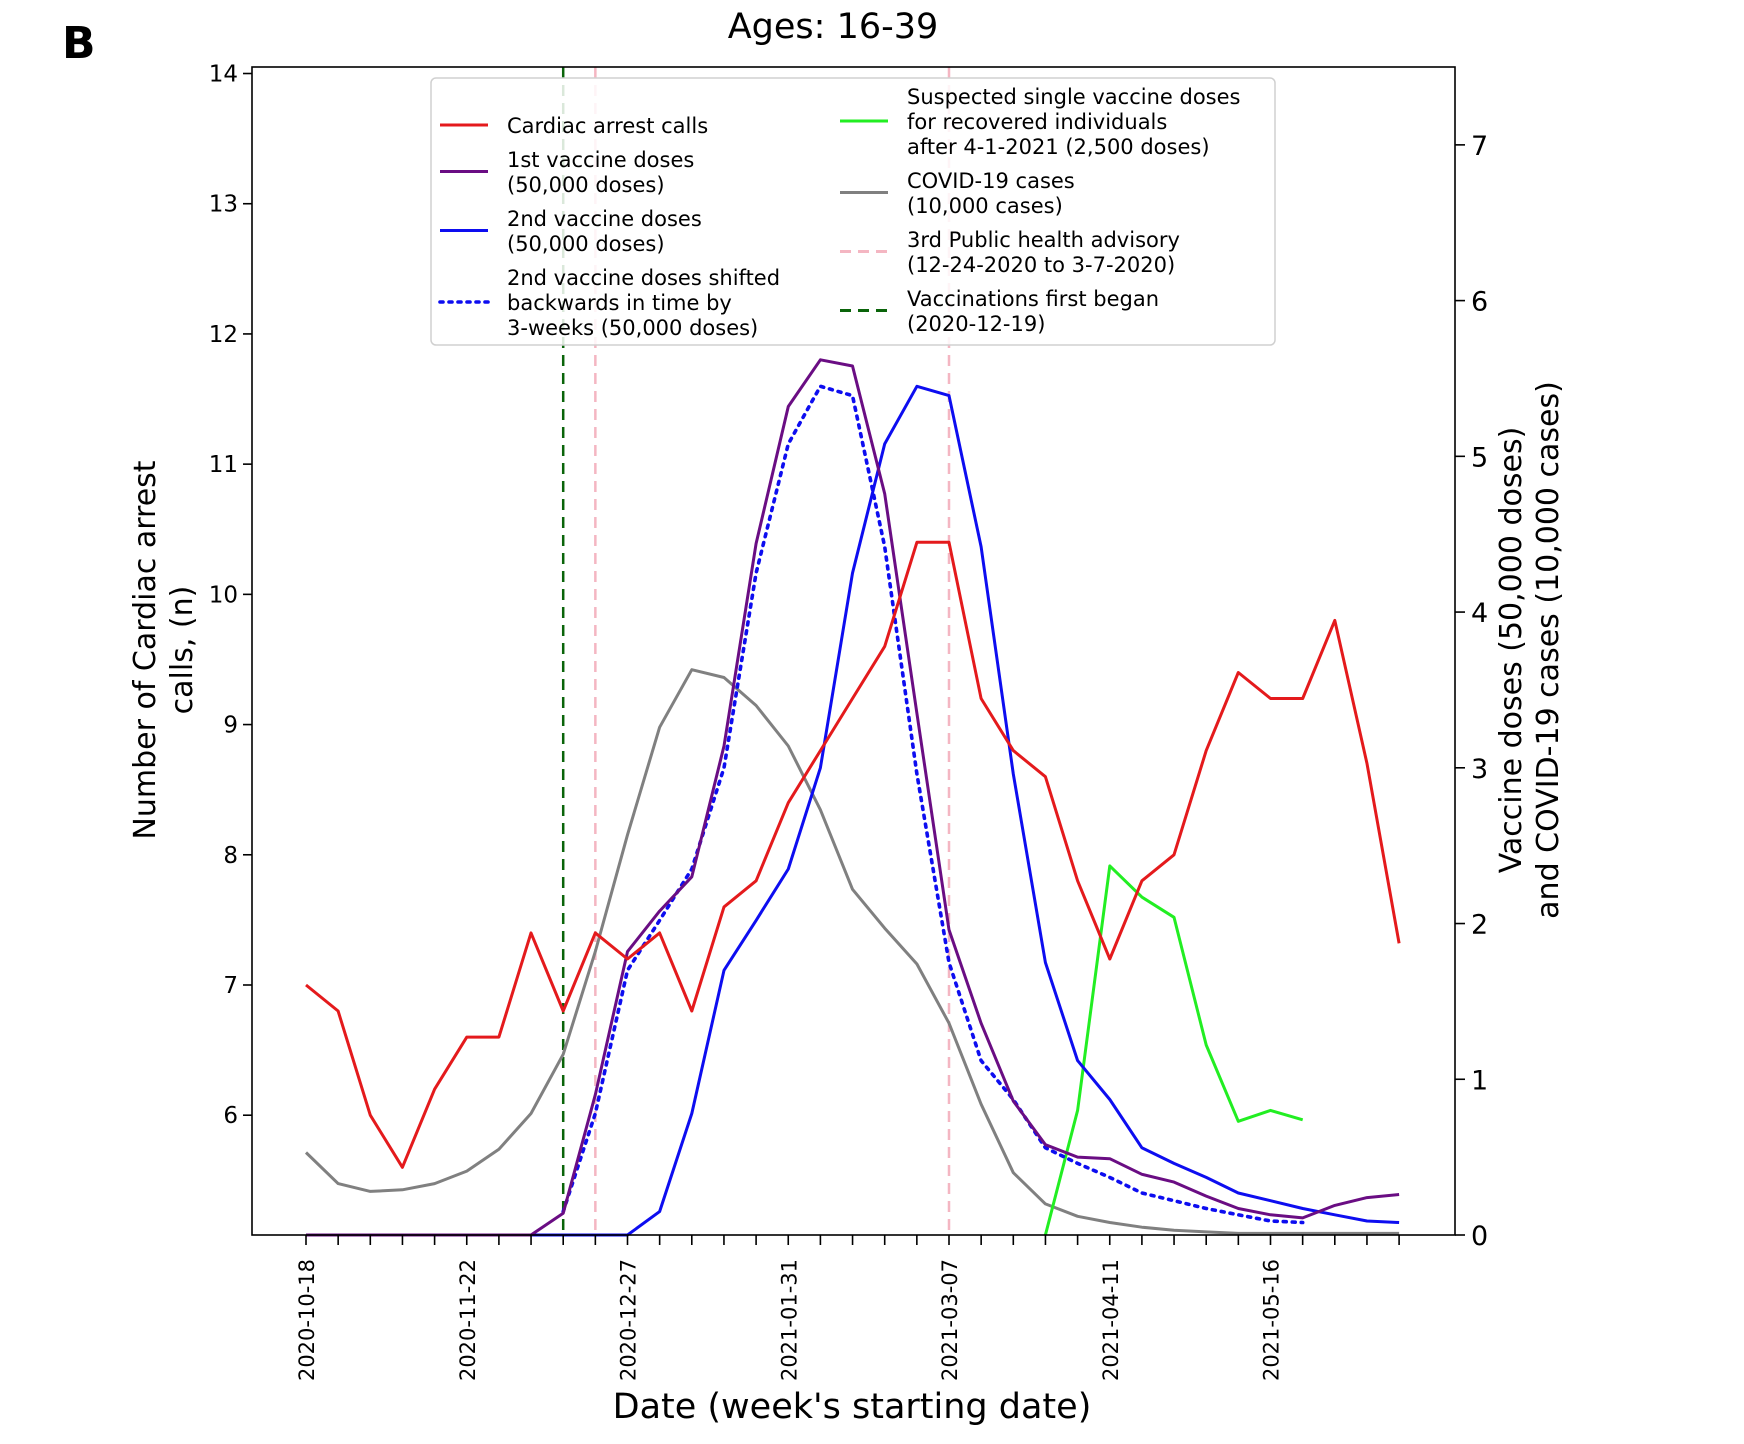 The height and width of the screenshot is (1444, 1744). Describe the element at coordinates (1272, 1320) in the screenshot. I see `x-tick-label: 2021-05-16` at that location.